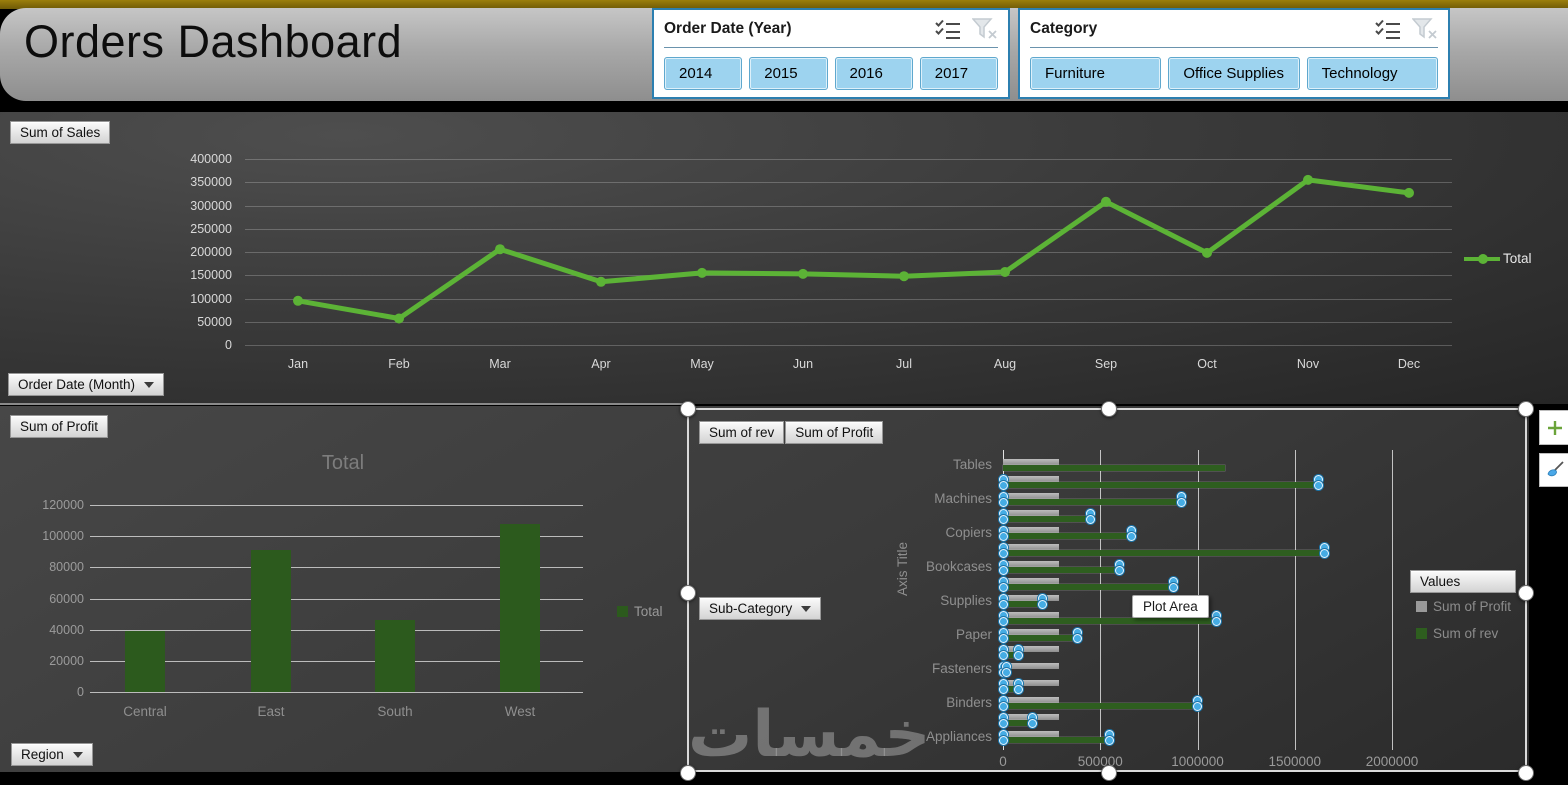  What do you see at coordinates (1372, 73) in the screenshot?
I see `slicer-item-technology: Technology` at bounding box center [1372, 73].